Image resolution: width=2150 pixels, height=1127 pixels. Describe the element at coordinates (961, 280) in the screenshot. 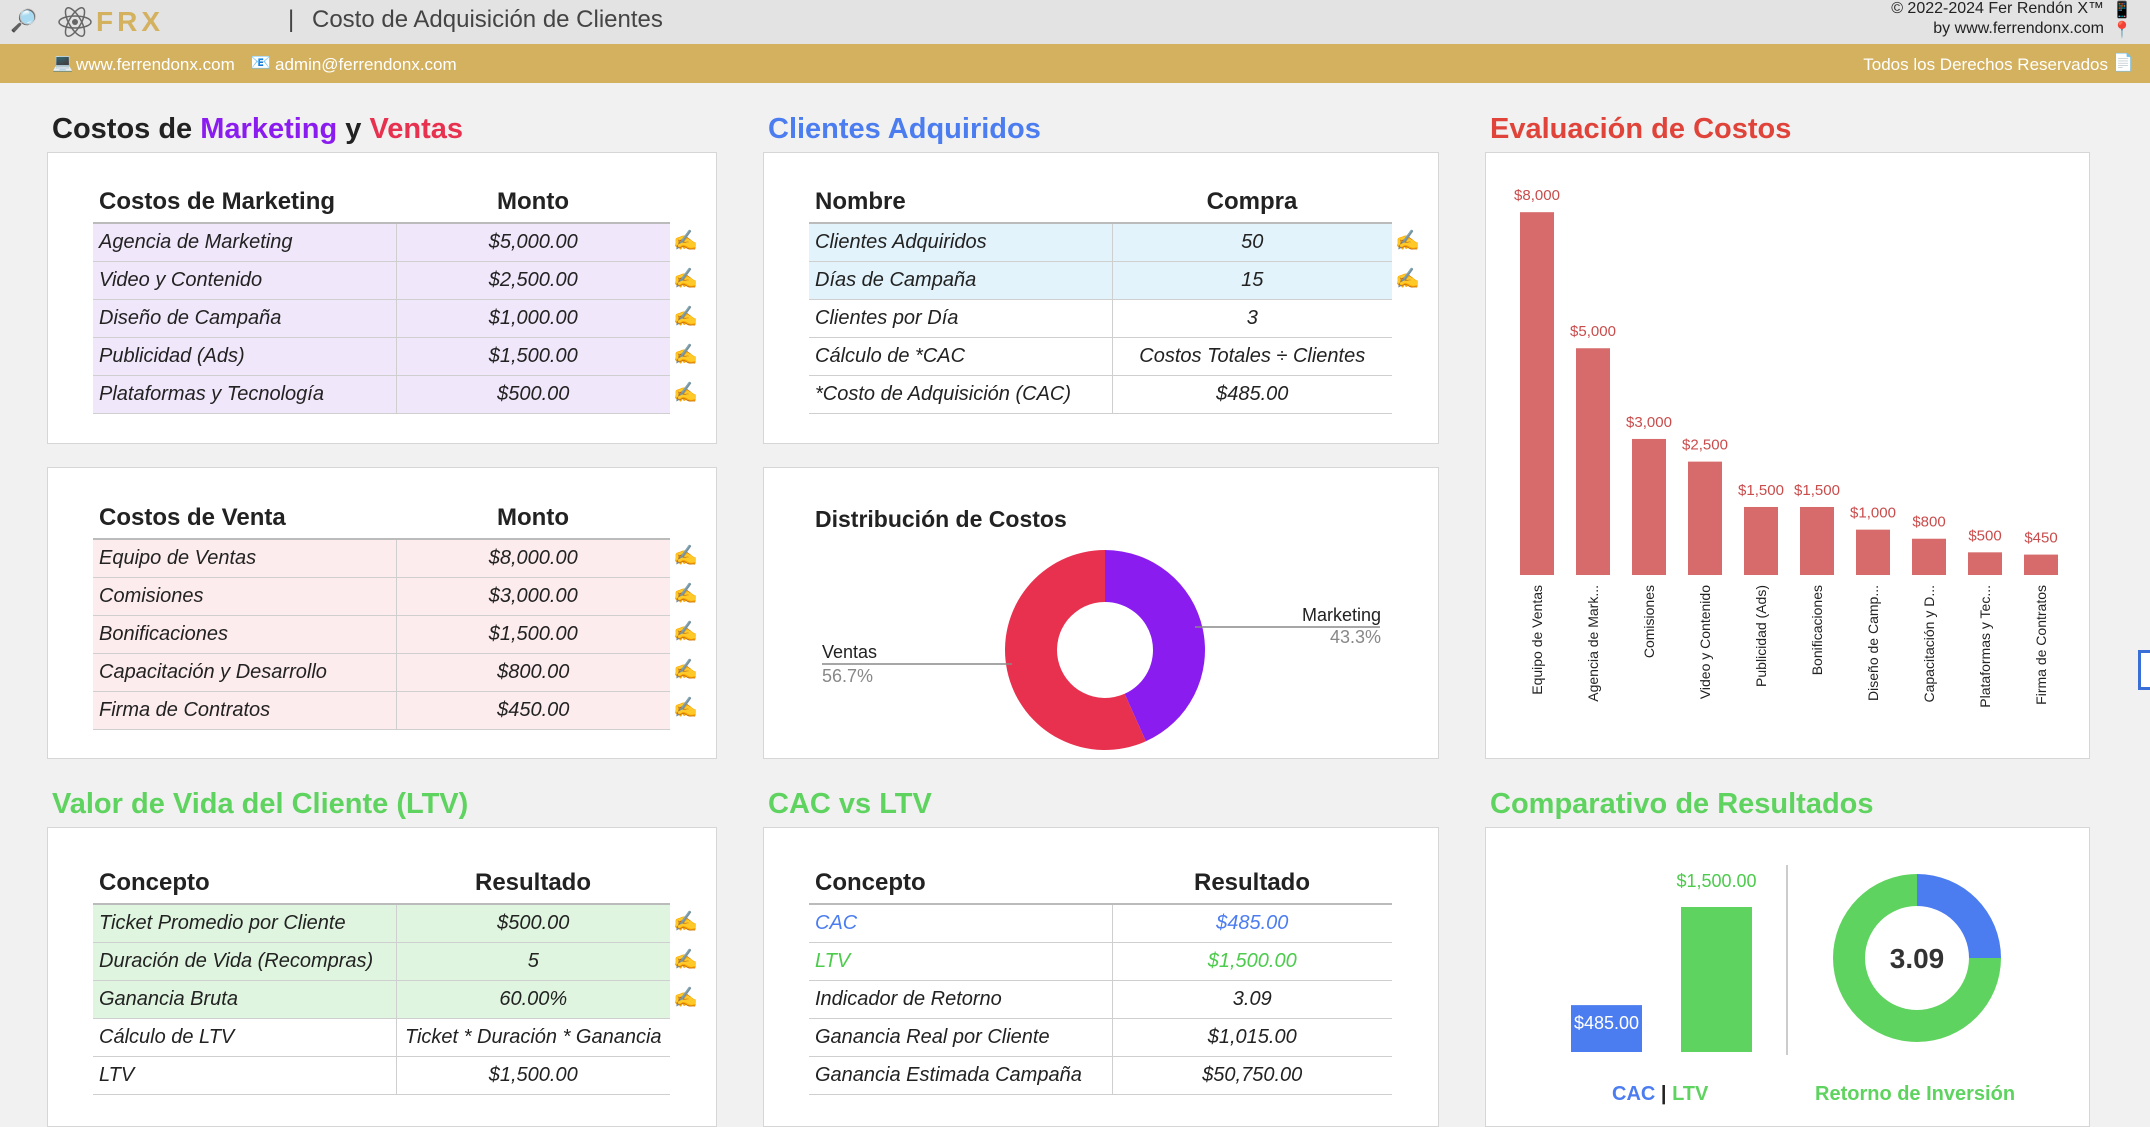

I see `clientes-concept: Días de Campaña` at that location.